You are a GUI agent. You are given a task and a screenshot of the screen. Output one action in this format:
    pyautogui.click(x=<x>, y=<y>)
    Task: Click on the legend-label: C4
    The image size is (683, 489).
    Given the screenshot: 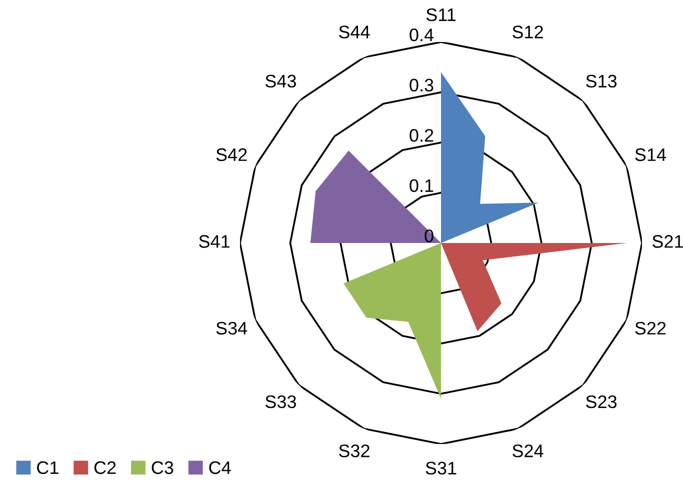 What is the action you would take?
    pyautogui.click(x=220, y=467)
    